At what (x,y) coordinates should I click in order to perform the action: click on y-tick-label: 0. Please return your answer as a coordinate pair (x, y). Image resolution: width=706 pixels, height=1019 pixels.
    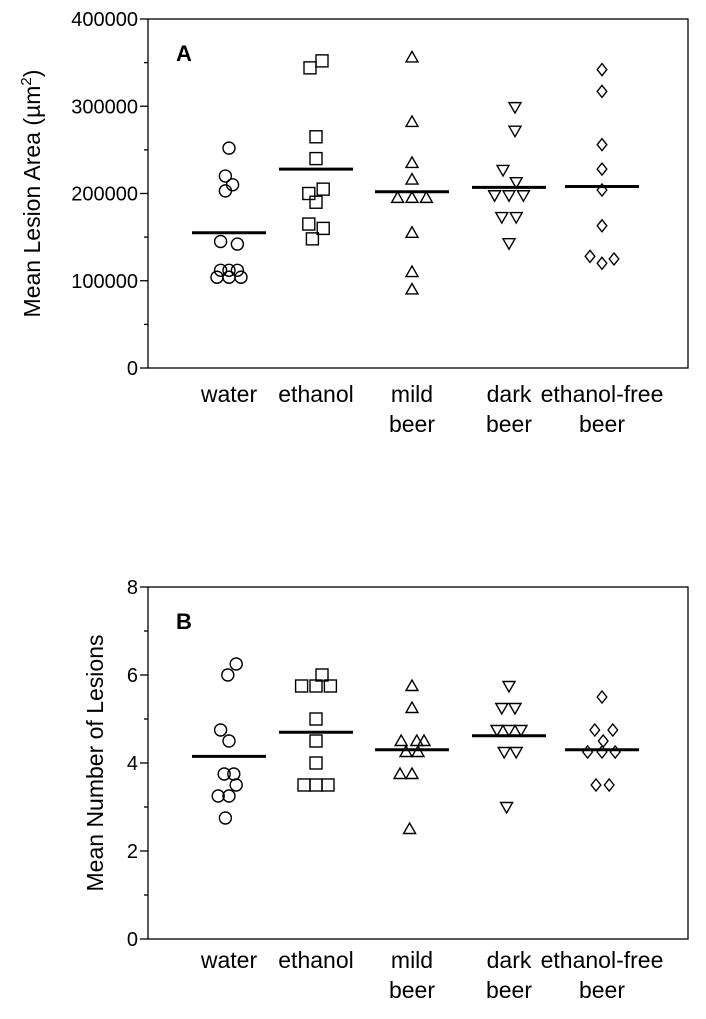
    Looking at the image, I should click on (132, 940).